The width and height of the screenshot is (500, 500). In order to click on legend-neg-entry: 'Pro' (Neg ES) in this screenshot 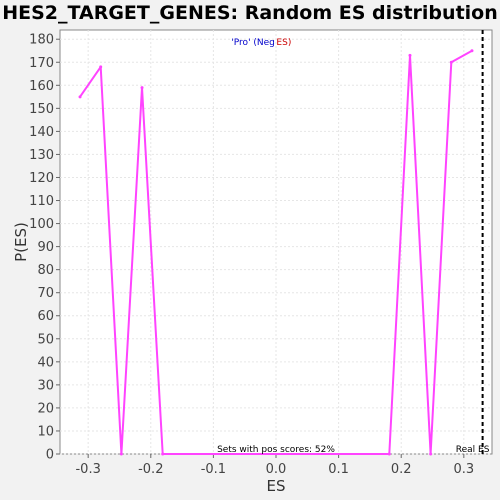, I will do `click(261, 43)`.